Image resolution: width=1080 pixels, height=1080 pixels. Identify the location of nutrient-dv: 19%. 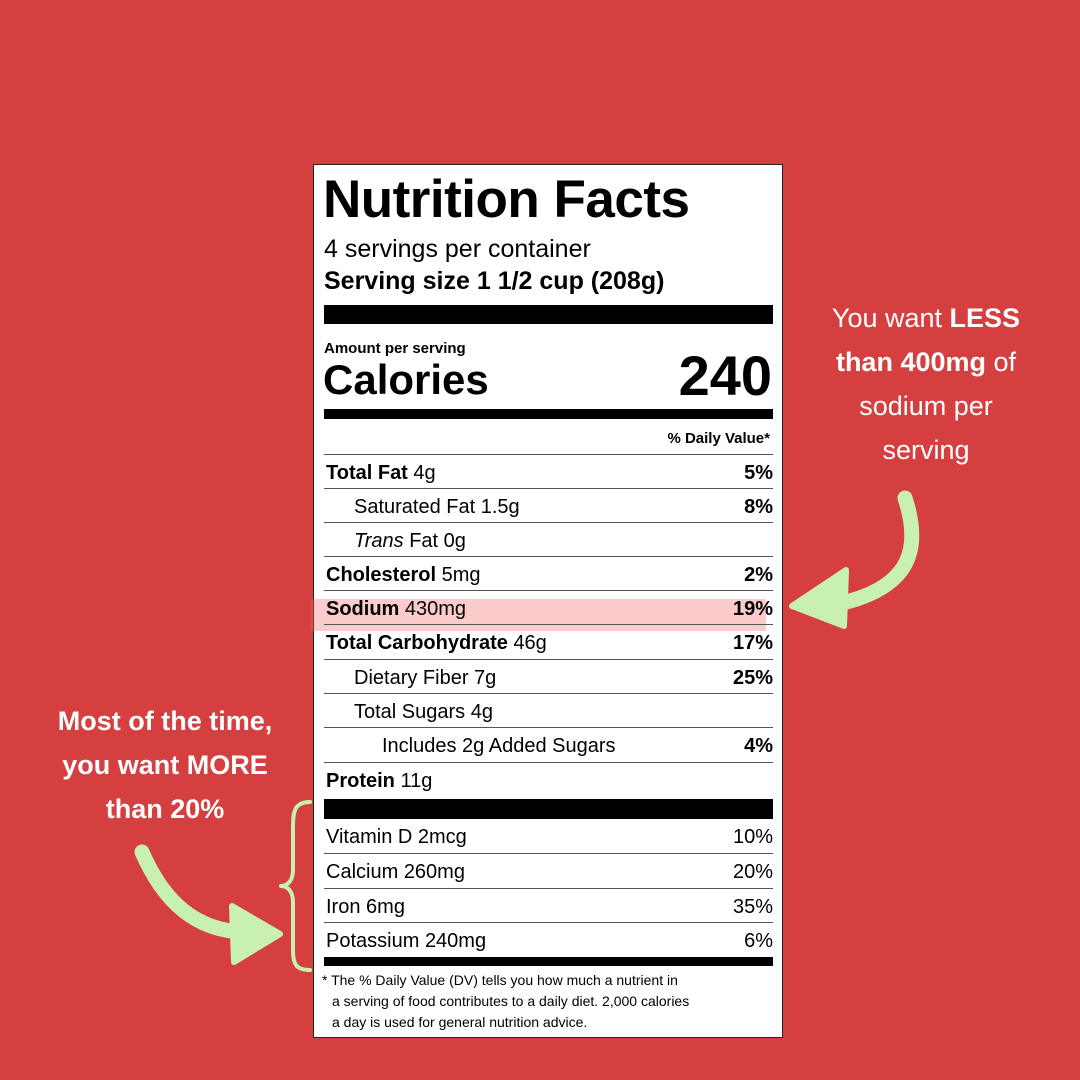
(752, 609).